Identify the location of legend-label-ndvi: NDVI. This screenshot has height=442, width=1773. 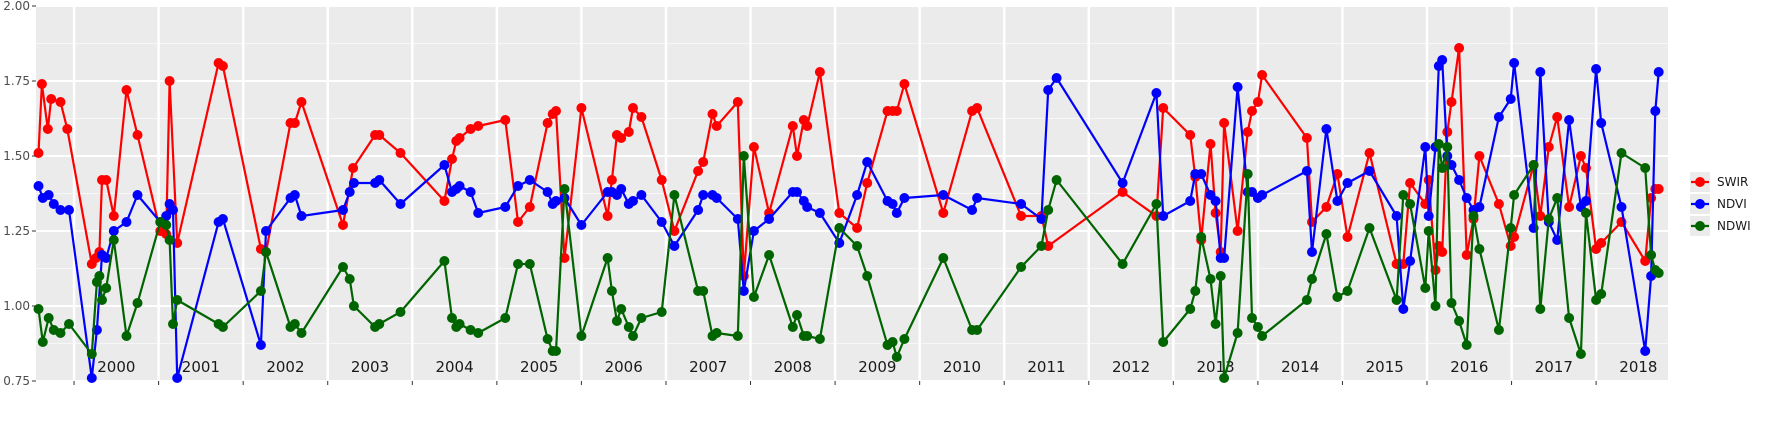
(1732, 204).